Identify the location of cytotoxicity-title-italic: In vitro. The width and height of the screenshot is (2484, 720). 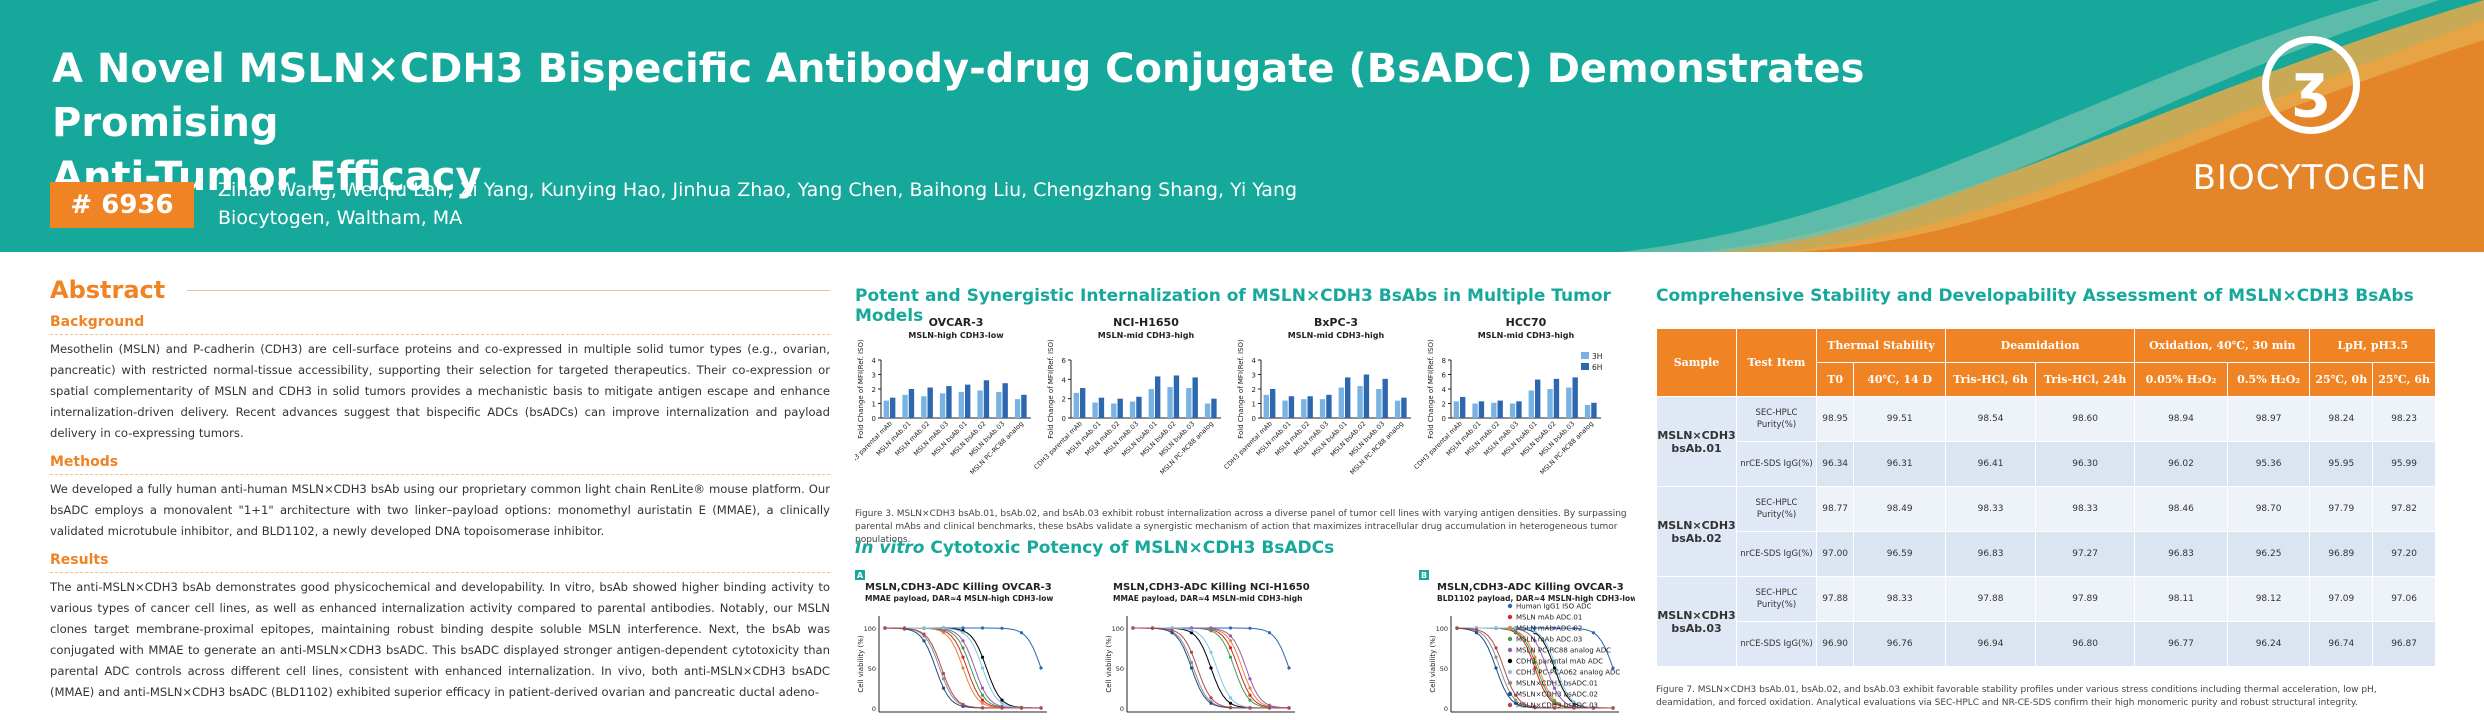
(890, 548).